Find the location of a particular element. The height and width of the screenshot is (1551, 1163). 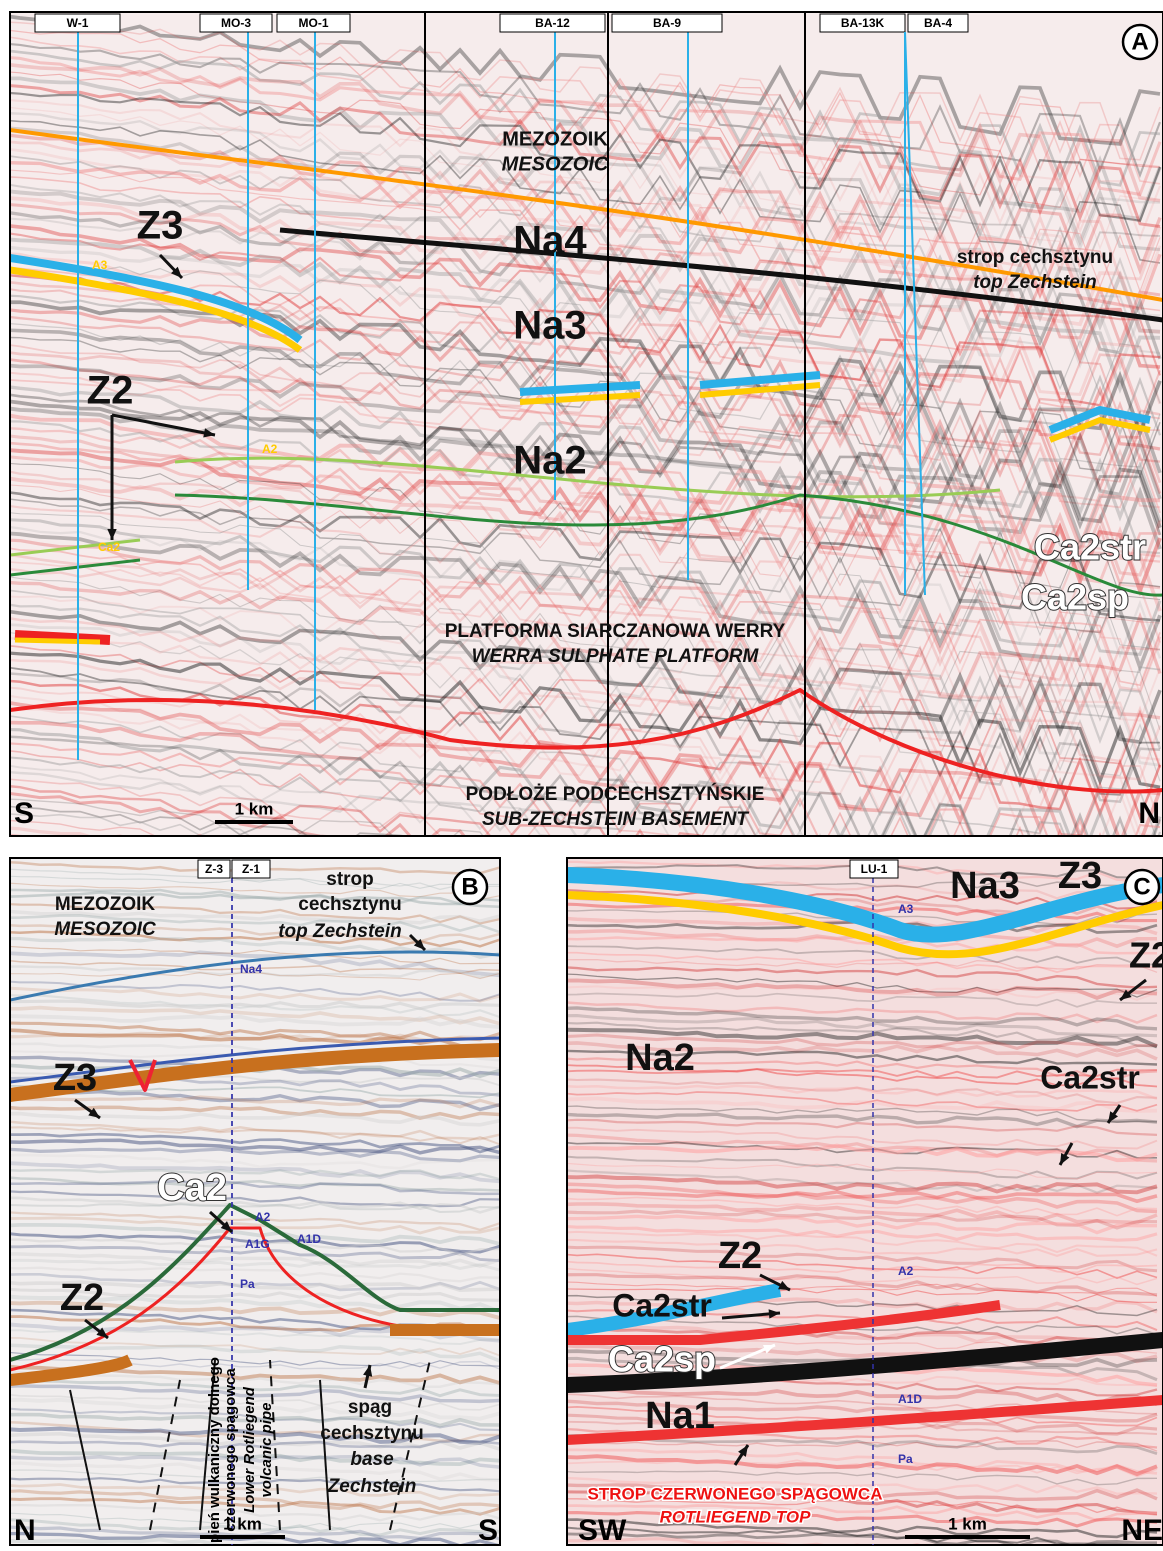

arrow-head is located at coordinates (784, 1285).